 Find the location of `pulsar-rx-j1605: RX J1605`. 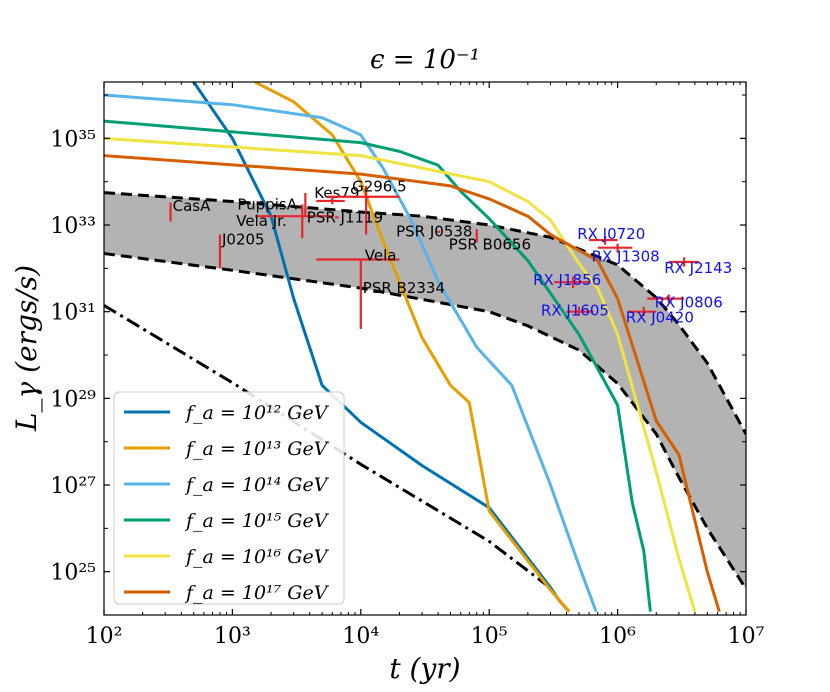

pulsar-rx-j1605: RX J1605 is located at coordinates (575, 311).